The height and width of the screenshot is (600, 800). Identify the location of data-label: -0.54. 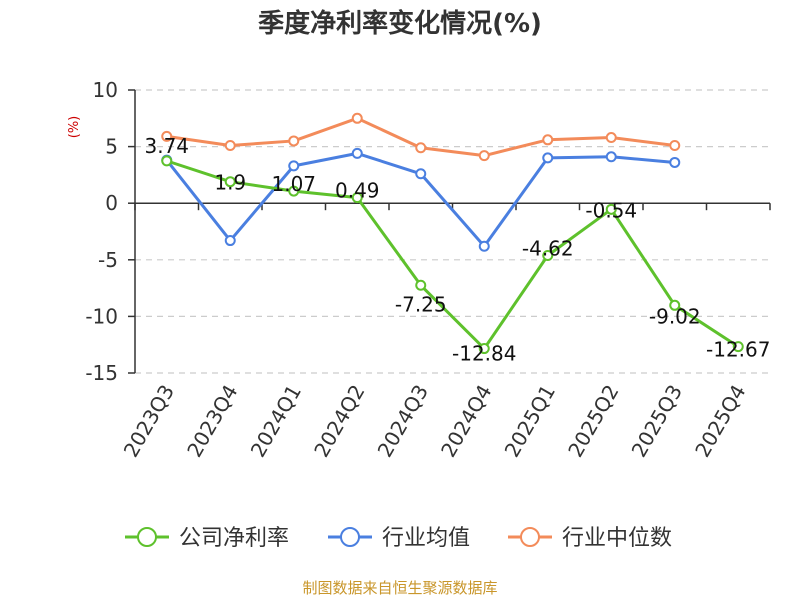
(611, 210).